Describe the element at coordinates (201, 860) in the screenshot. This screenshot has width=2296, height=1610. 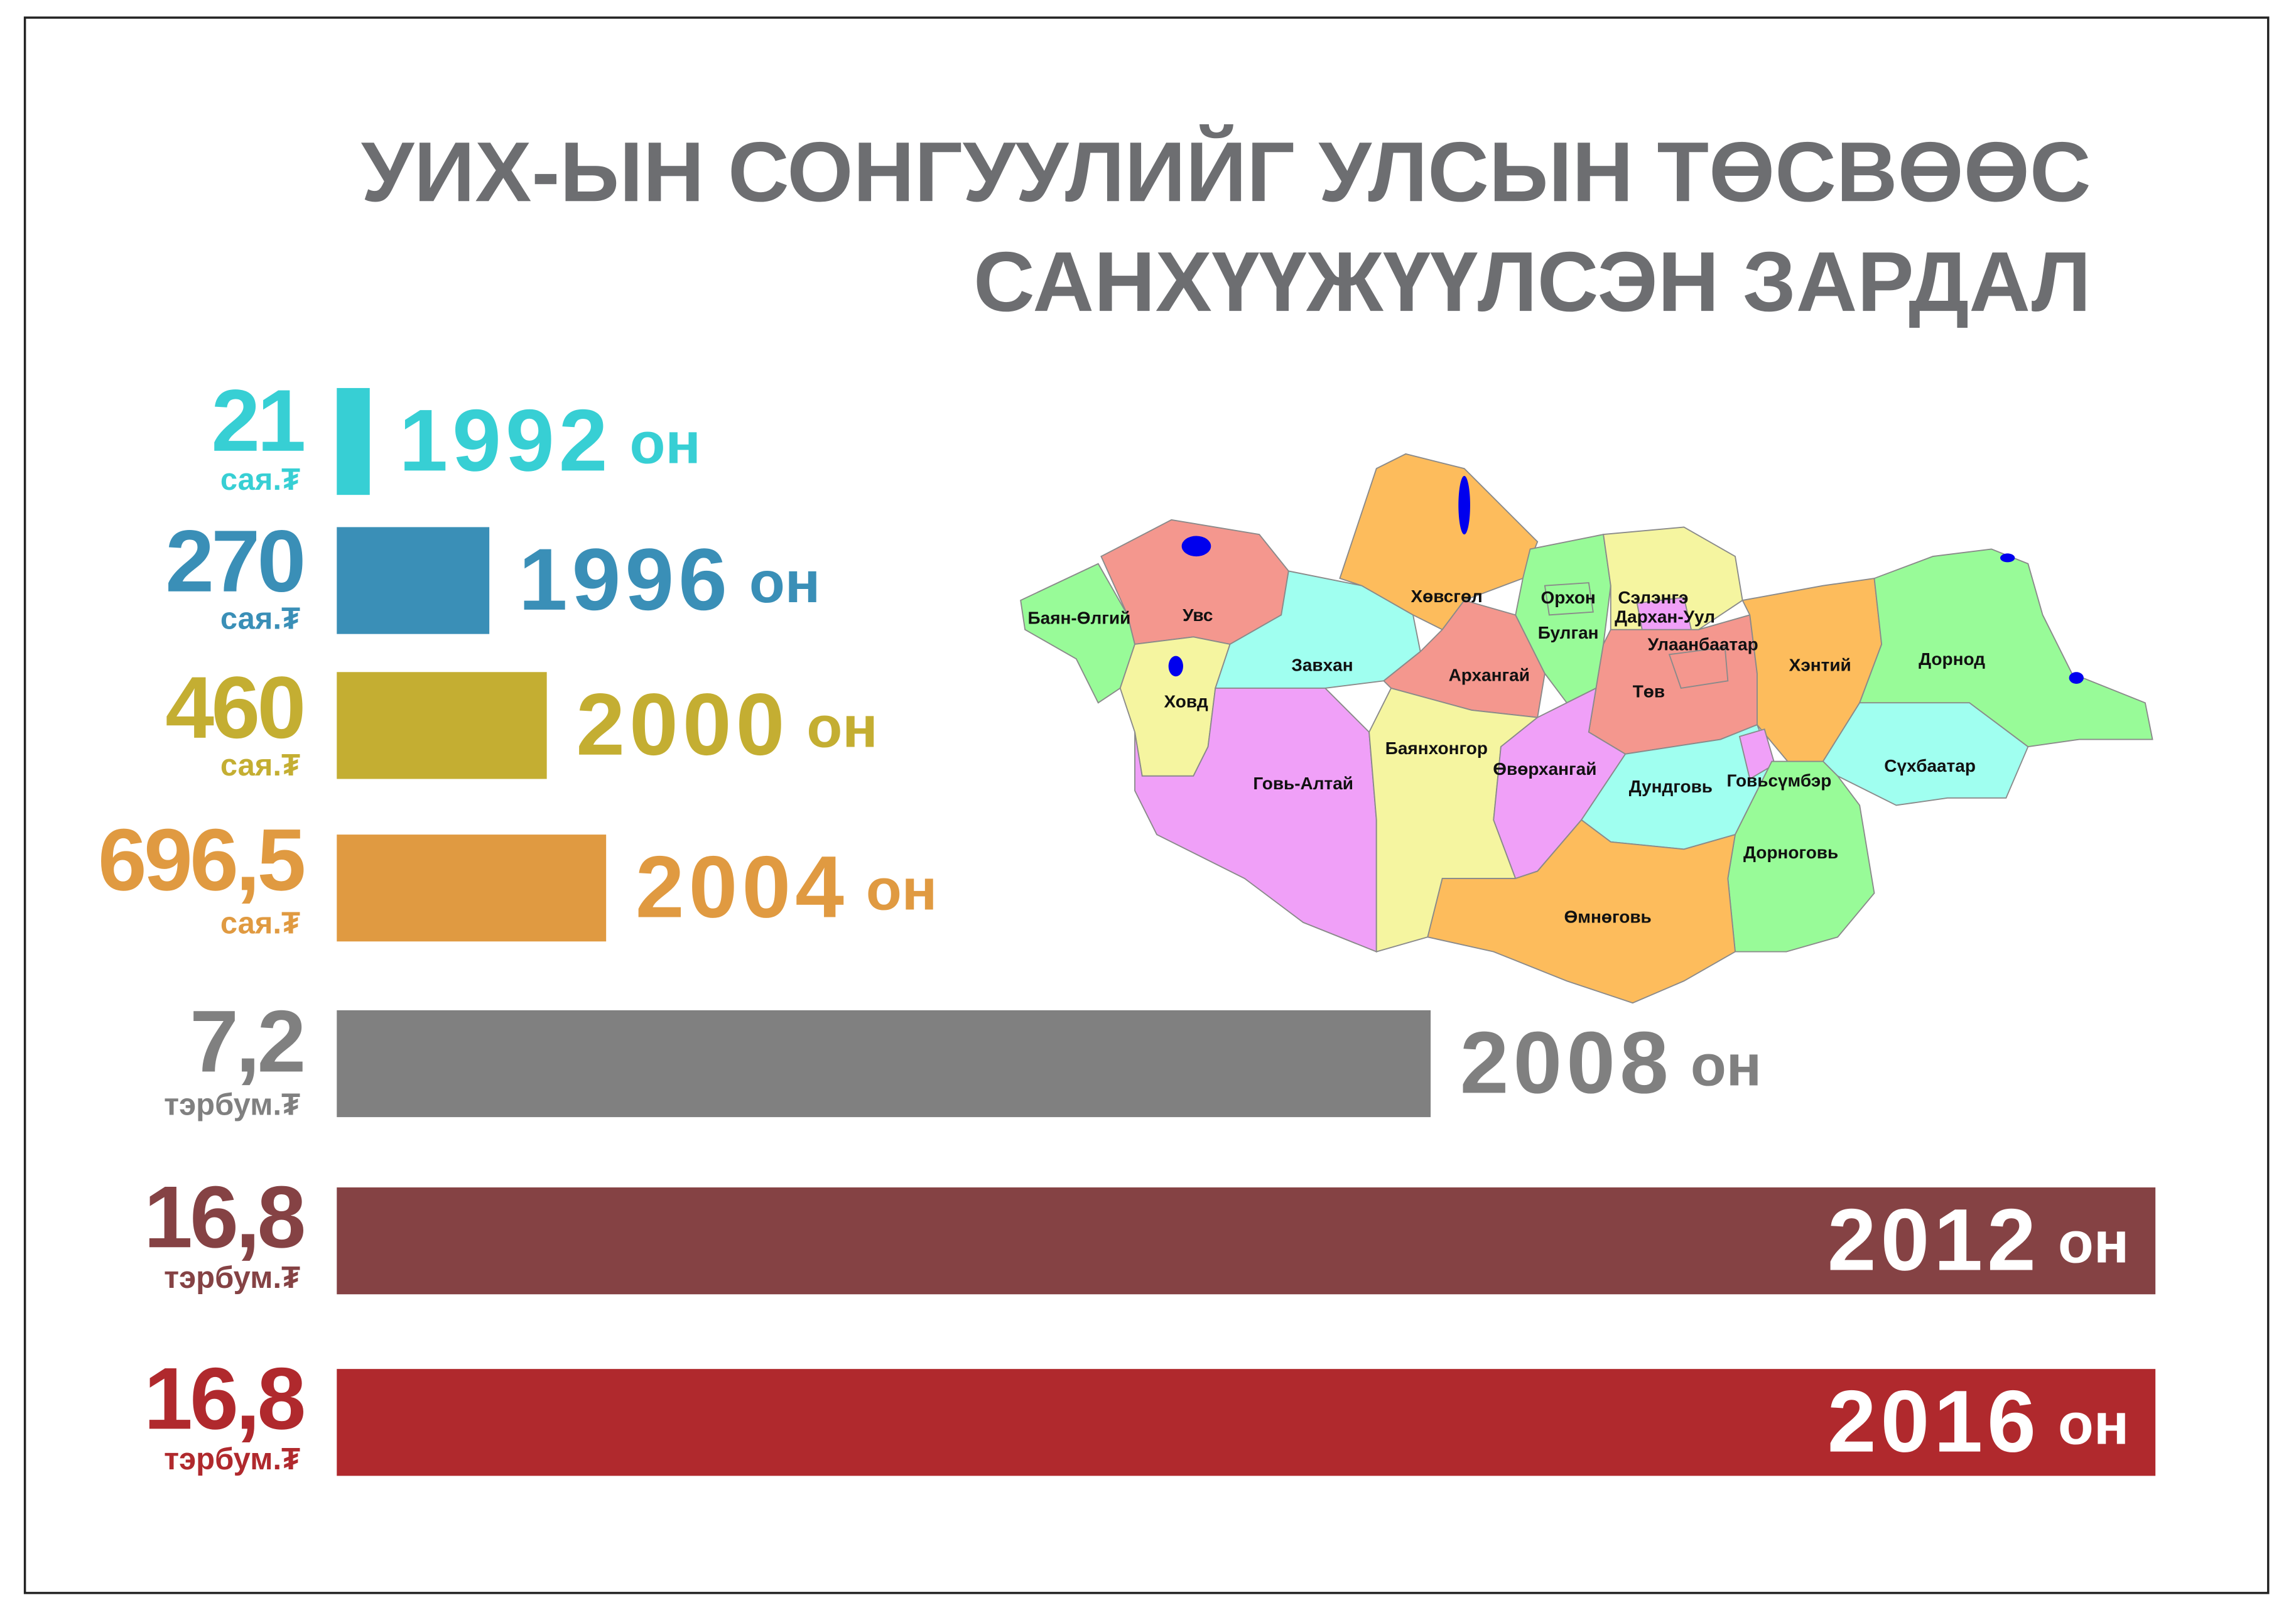
I see `value-label: 696,5` at that location.